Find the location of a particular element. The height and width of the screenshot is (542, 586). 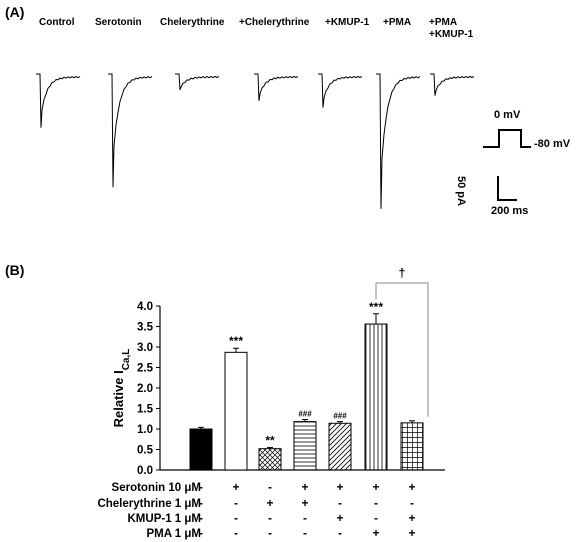

y-tick-label: 0.5 is located at coordinates (145, 451).